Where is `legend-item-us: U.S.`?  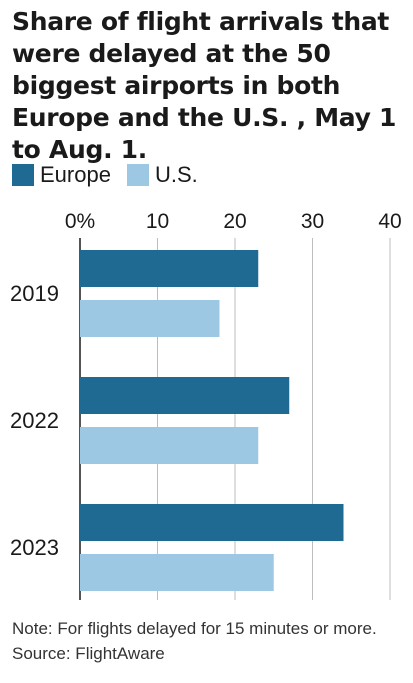
legend-item-us: U.S. is located at coordinates (162, 175).